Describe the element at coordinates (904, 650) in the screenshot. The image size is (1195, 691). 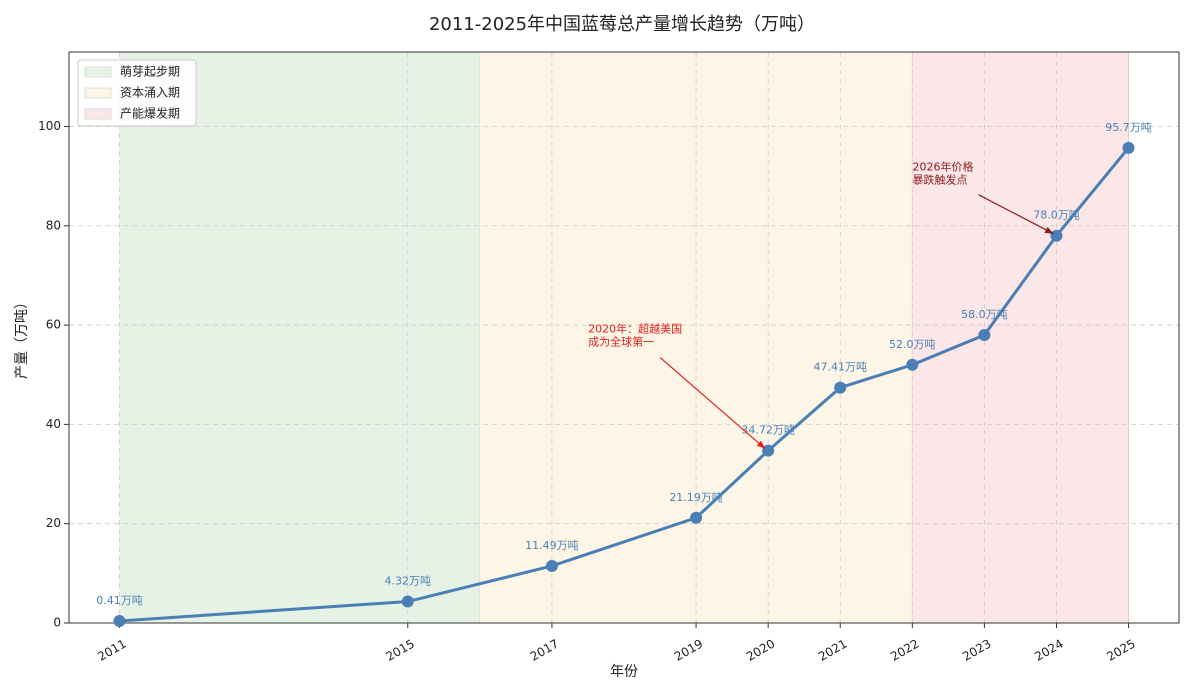
I see `x-tick-label: 2022` at that location.